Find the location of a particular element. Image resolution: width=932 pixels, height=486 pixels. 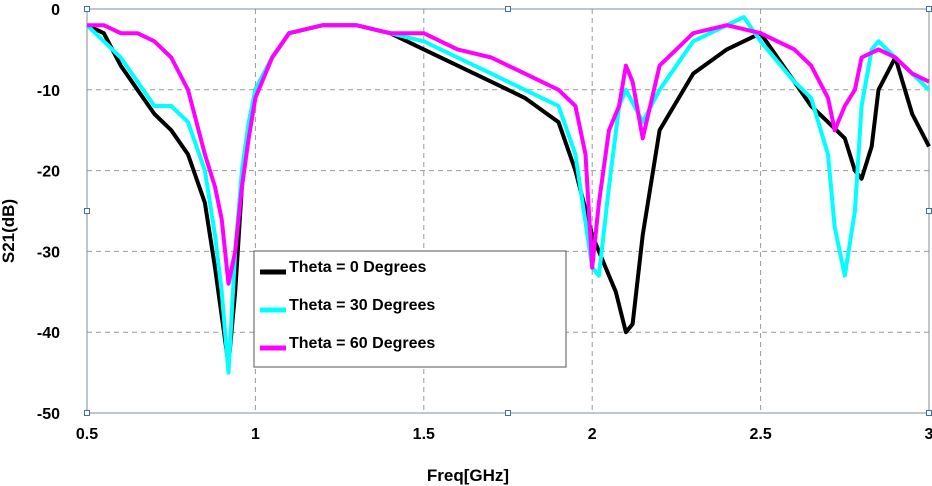

y-axis-title: S21(dB) is located at coordinates (9, 231).